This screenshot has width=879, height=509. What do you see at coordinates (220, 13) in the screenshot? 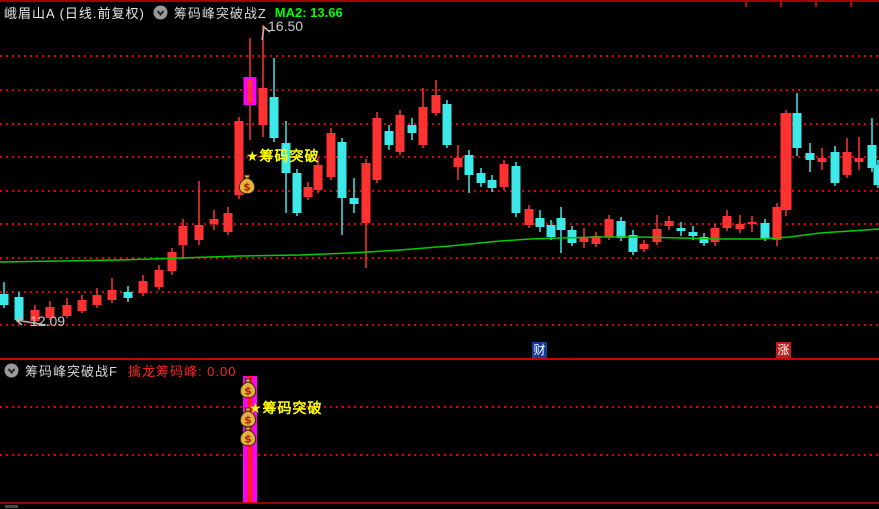
I see `indicator-name-top: 筹码峰突破战Z` at bounding box center [220, 13].